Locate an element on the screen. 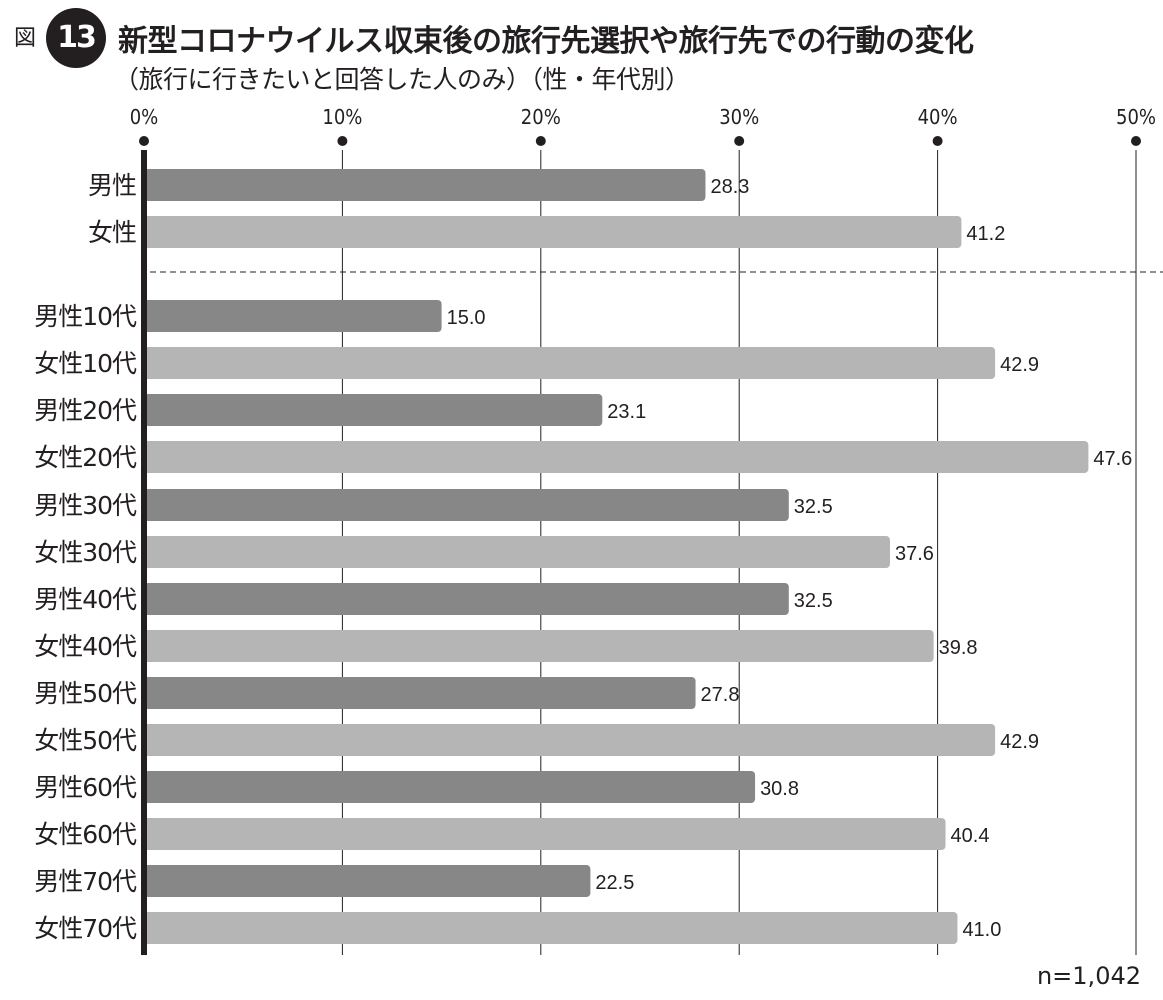  data-label: 30.8 is located at coordinates (779, 789).